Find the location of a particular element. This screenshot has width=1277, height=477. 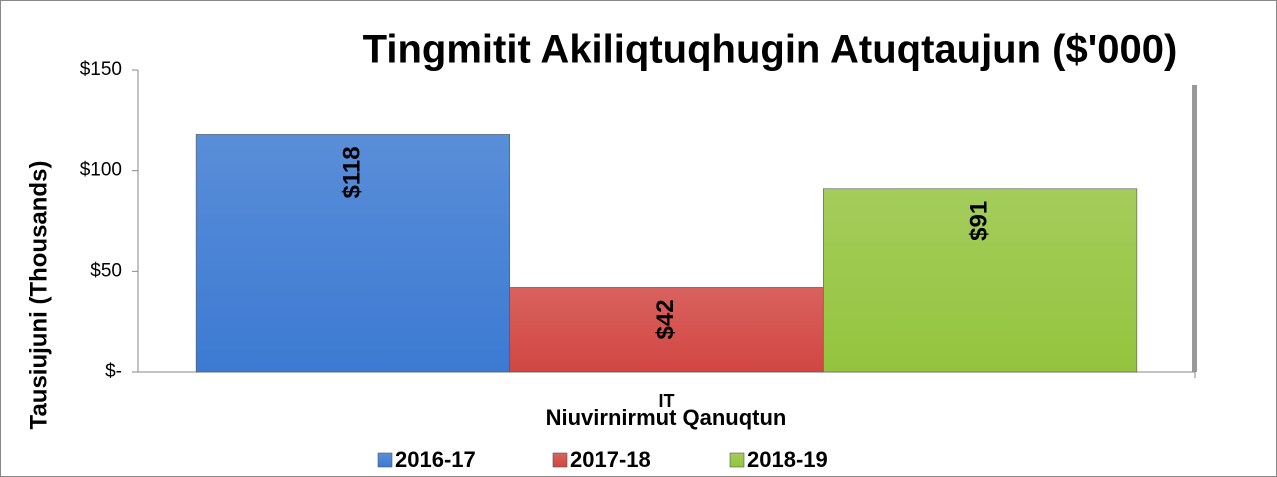

data-label: $118 is located at coordinates (351, 172).